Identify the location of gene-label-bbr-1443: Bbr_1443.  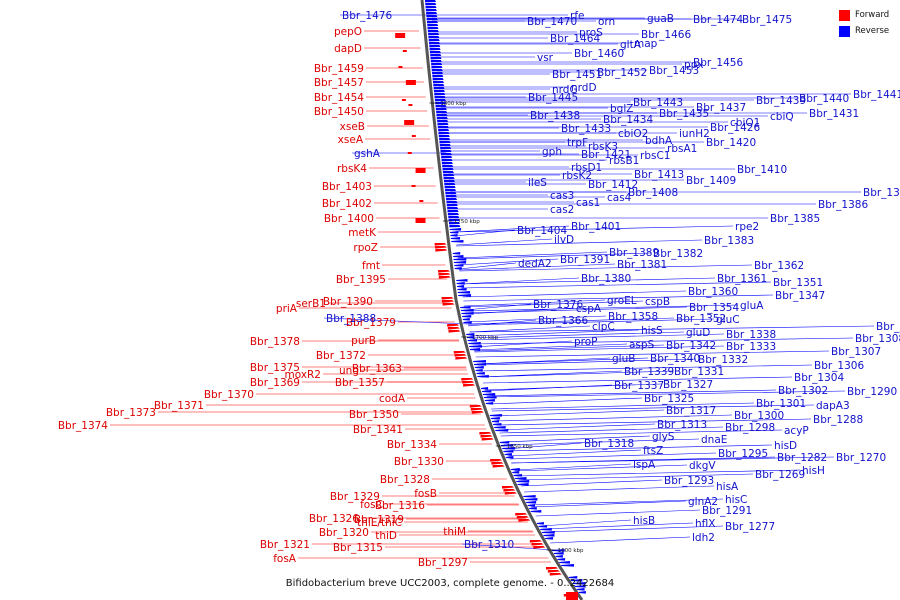
(658, 103).